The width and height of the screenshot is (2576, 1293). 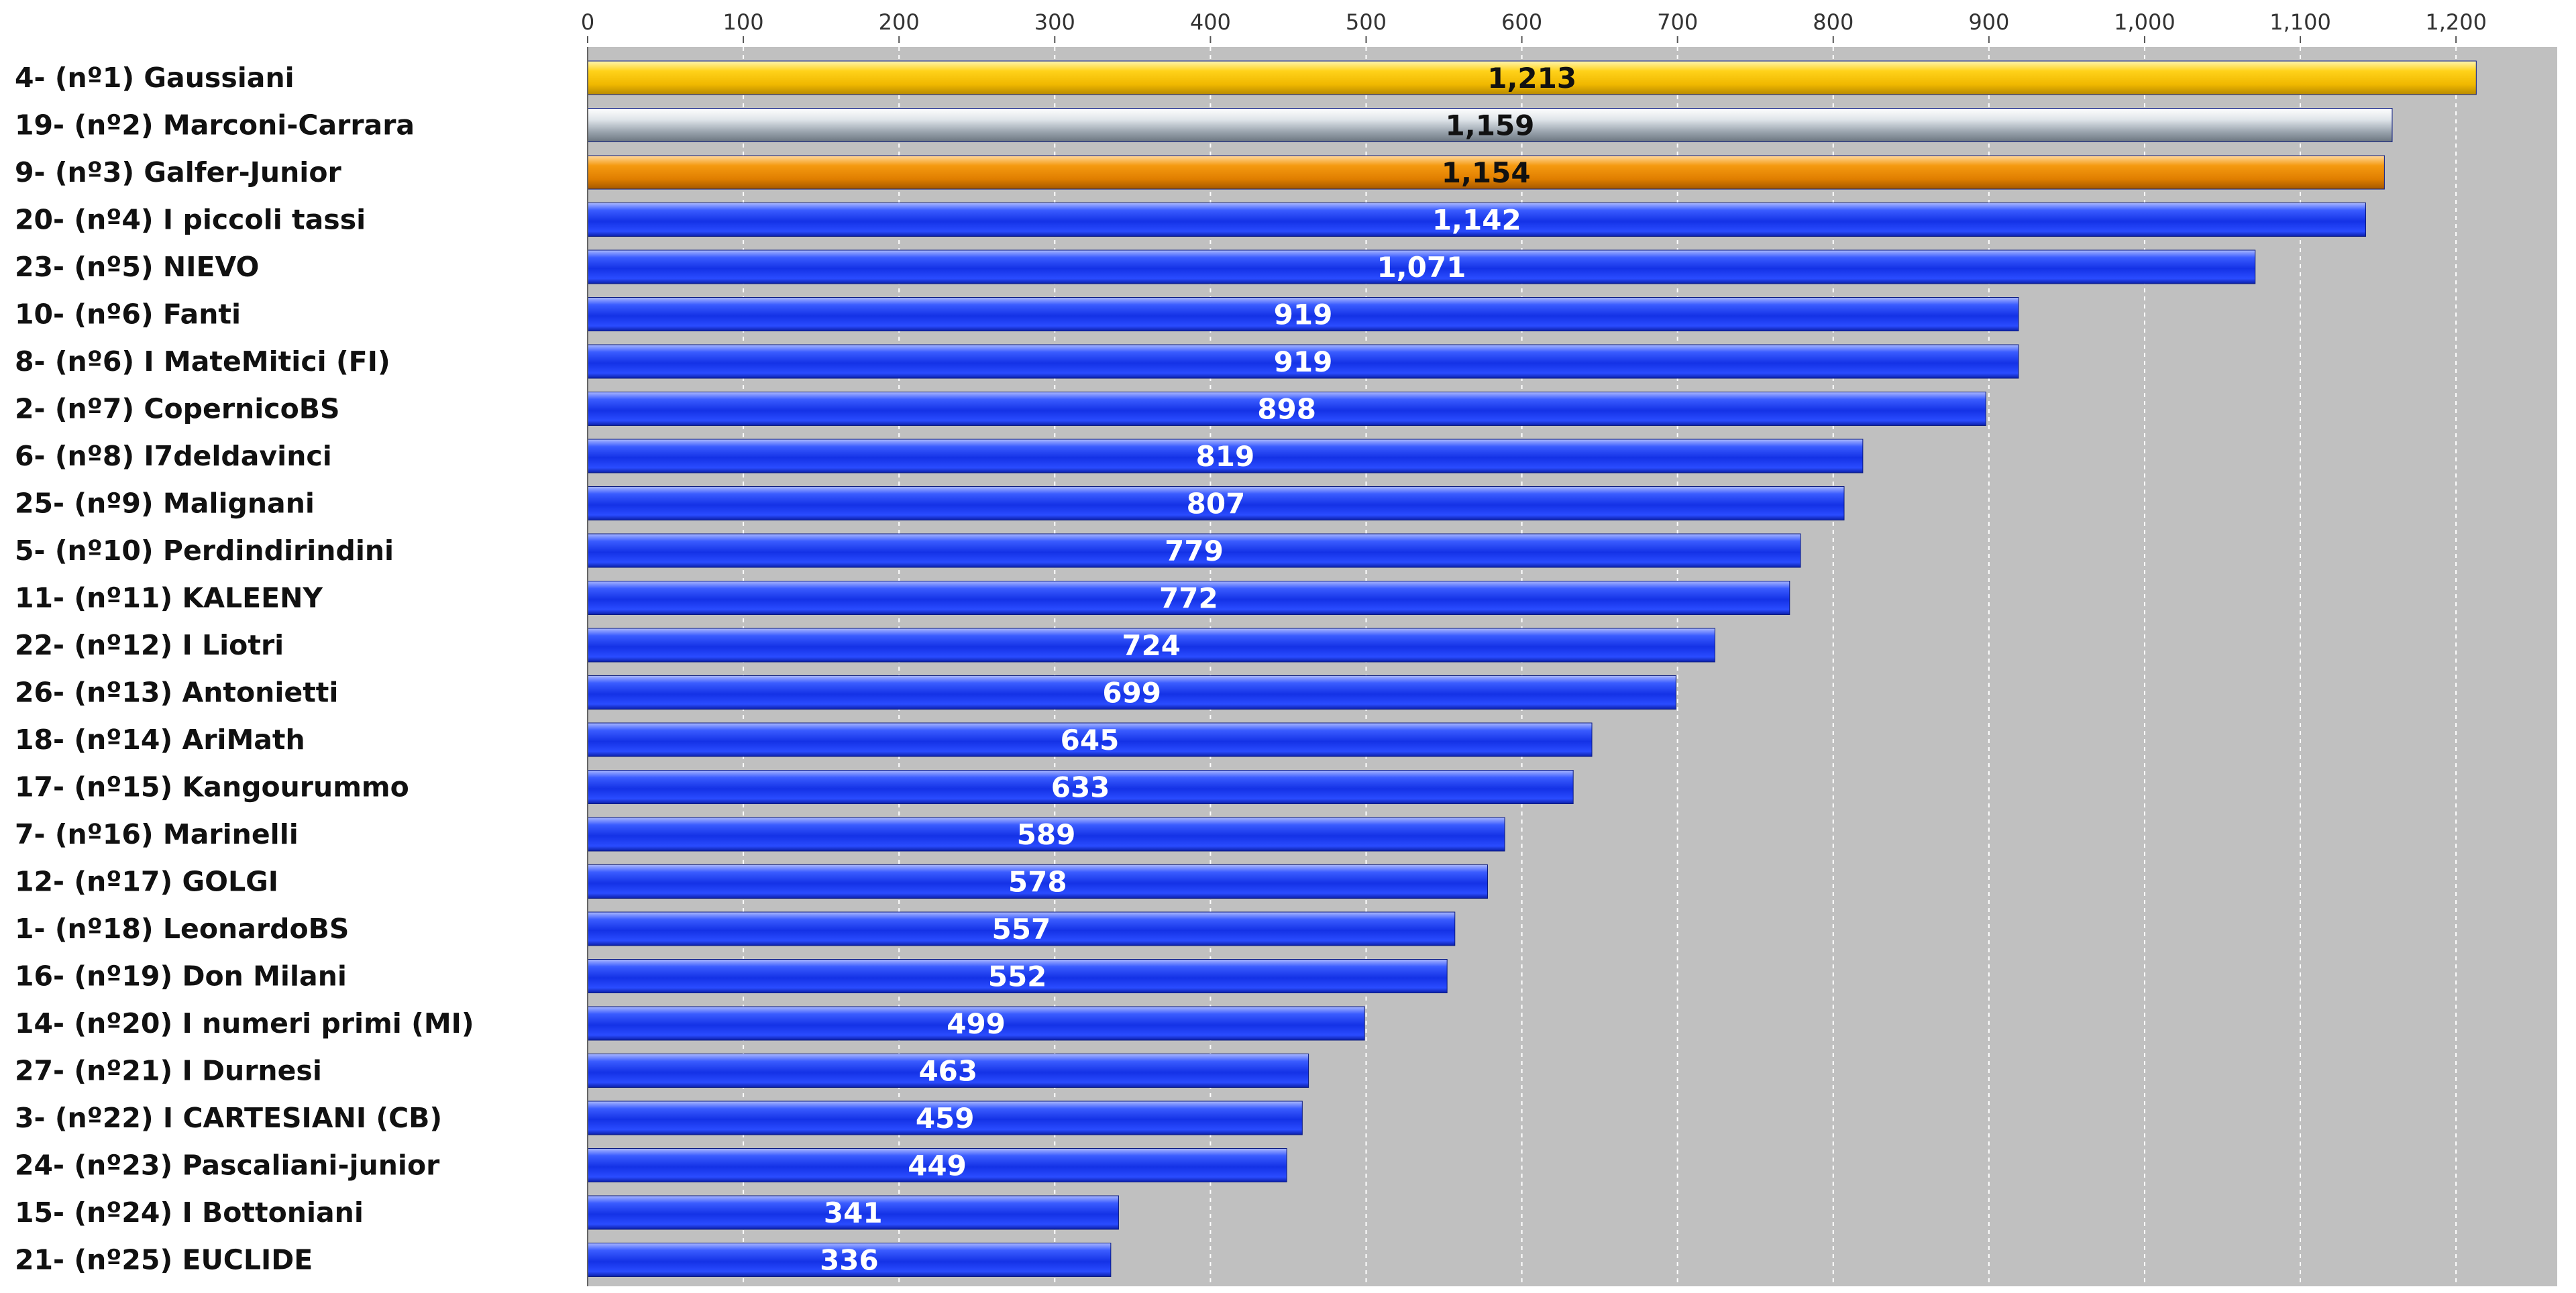 I want to click on value-label: 819, so click(x=1225, y=456).